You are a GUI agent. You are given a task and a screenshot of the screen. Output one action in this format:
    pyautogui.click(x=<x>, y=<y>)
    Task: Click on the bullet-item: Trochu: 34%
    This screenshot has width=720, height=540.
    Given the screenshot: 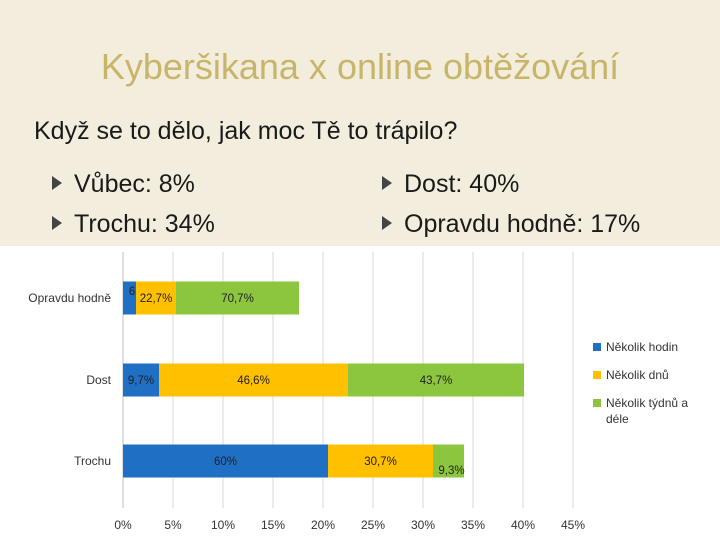 What is the action you would take?
    pyautogui.click(x=133, y=224)
    